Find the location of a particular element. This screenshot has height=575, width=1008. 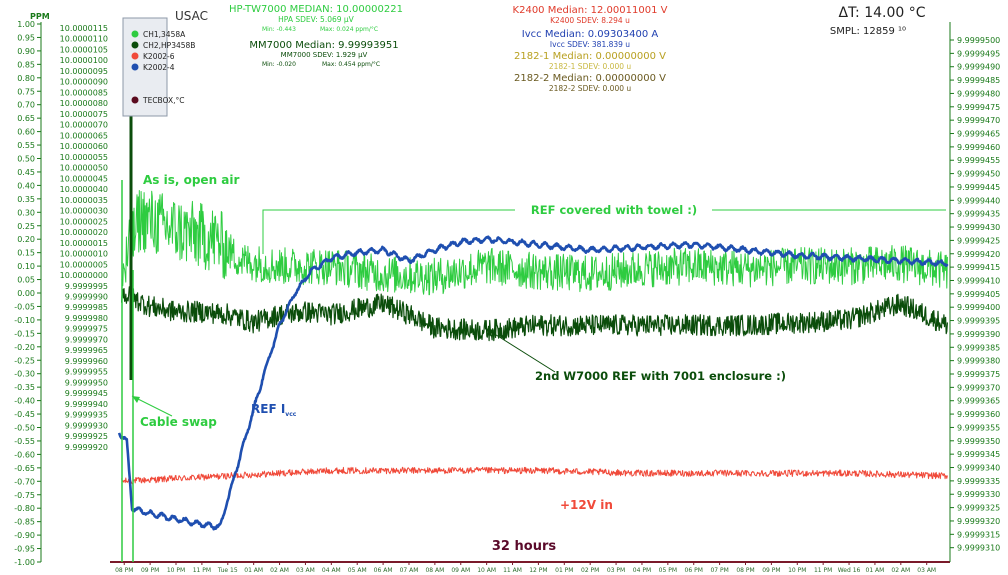

y-tick-label-right: 9.9999445 is located at coordinates (978, 187).